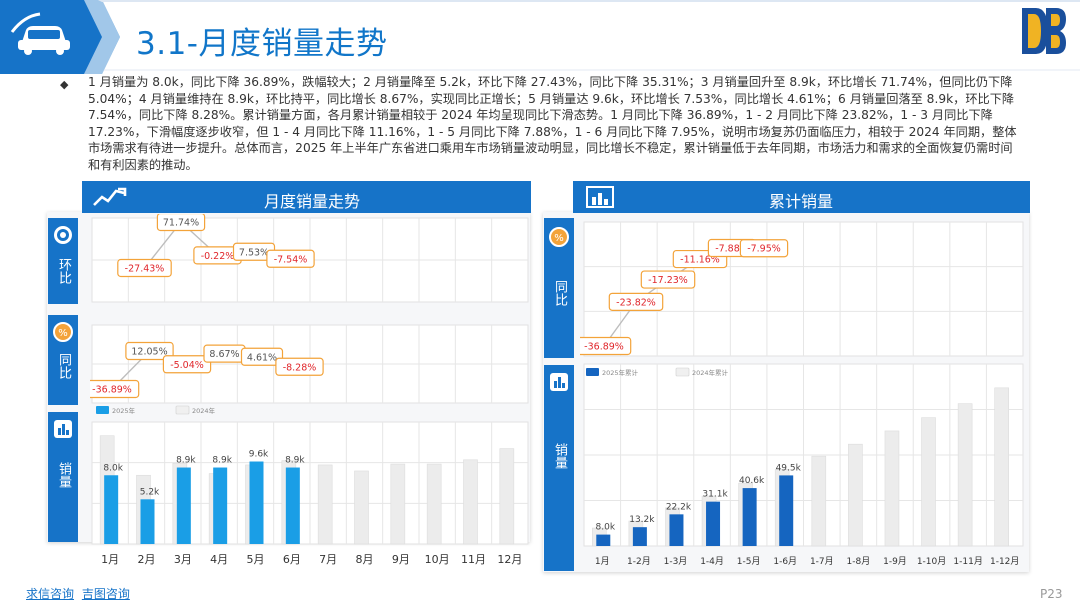  I want to click on brand-logo, so click(1044, 31).